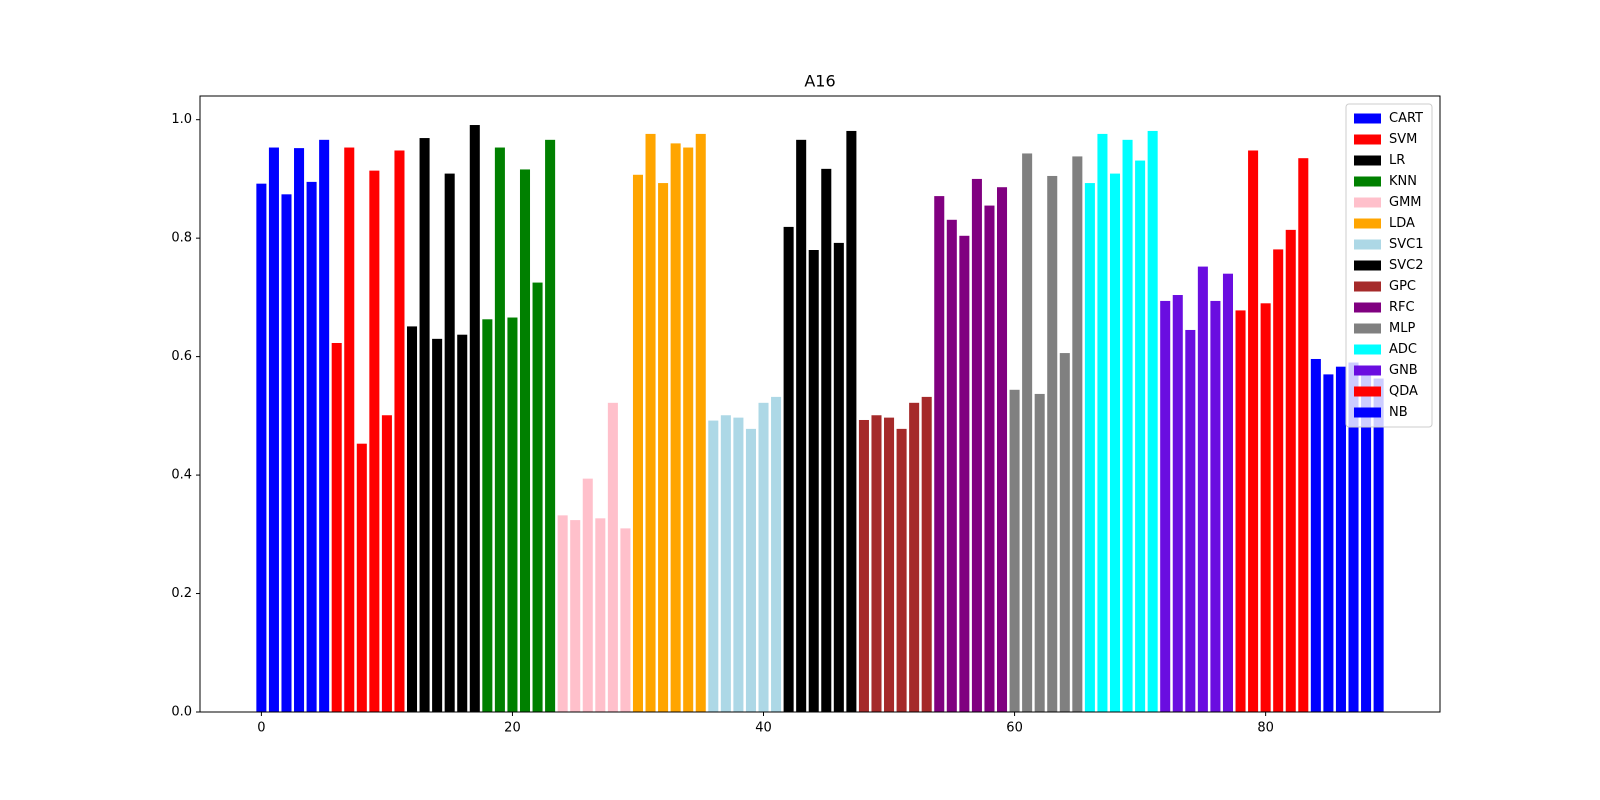  Describe the element at coordinates (1403, 349) in the screenshot. I see `legend-label: ADC` at that location.